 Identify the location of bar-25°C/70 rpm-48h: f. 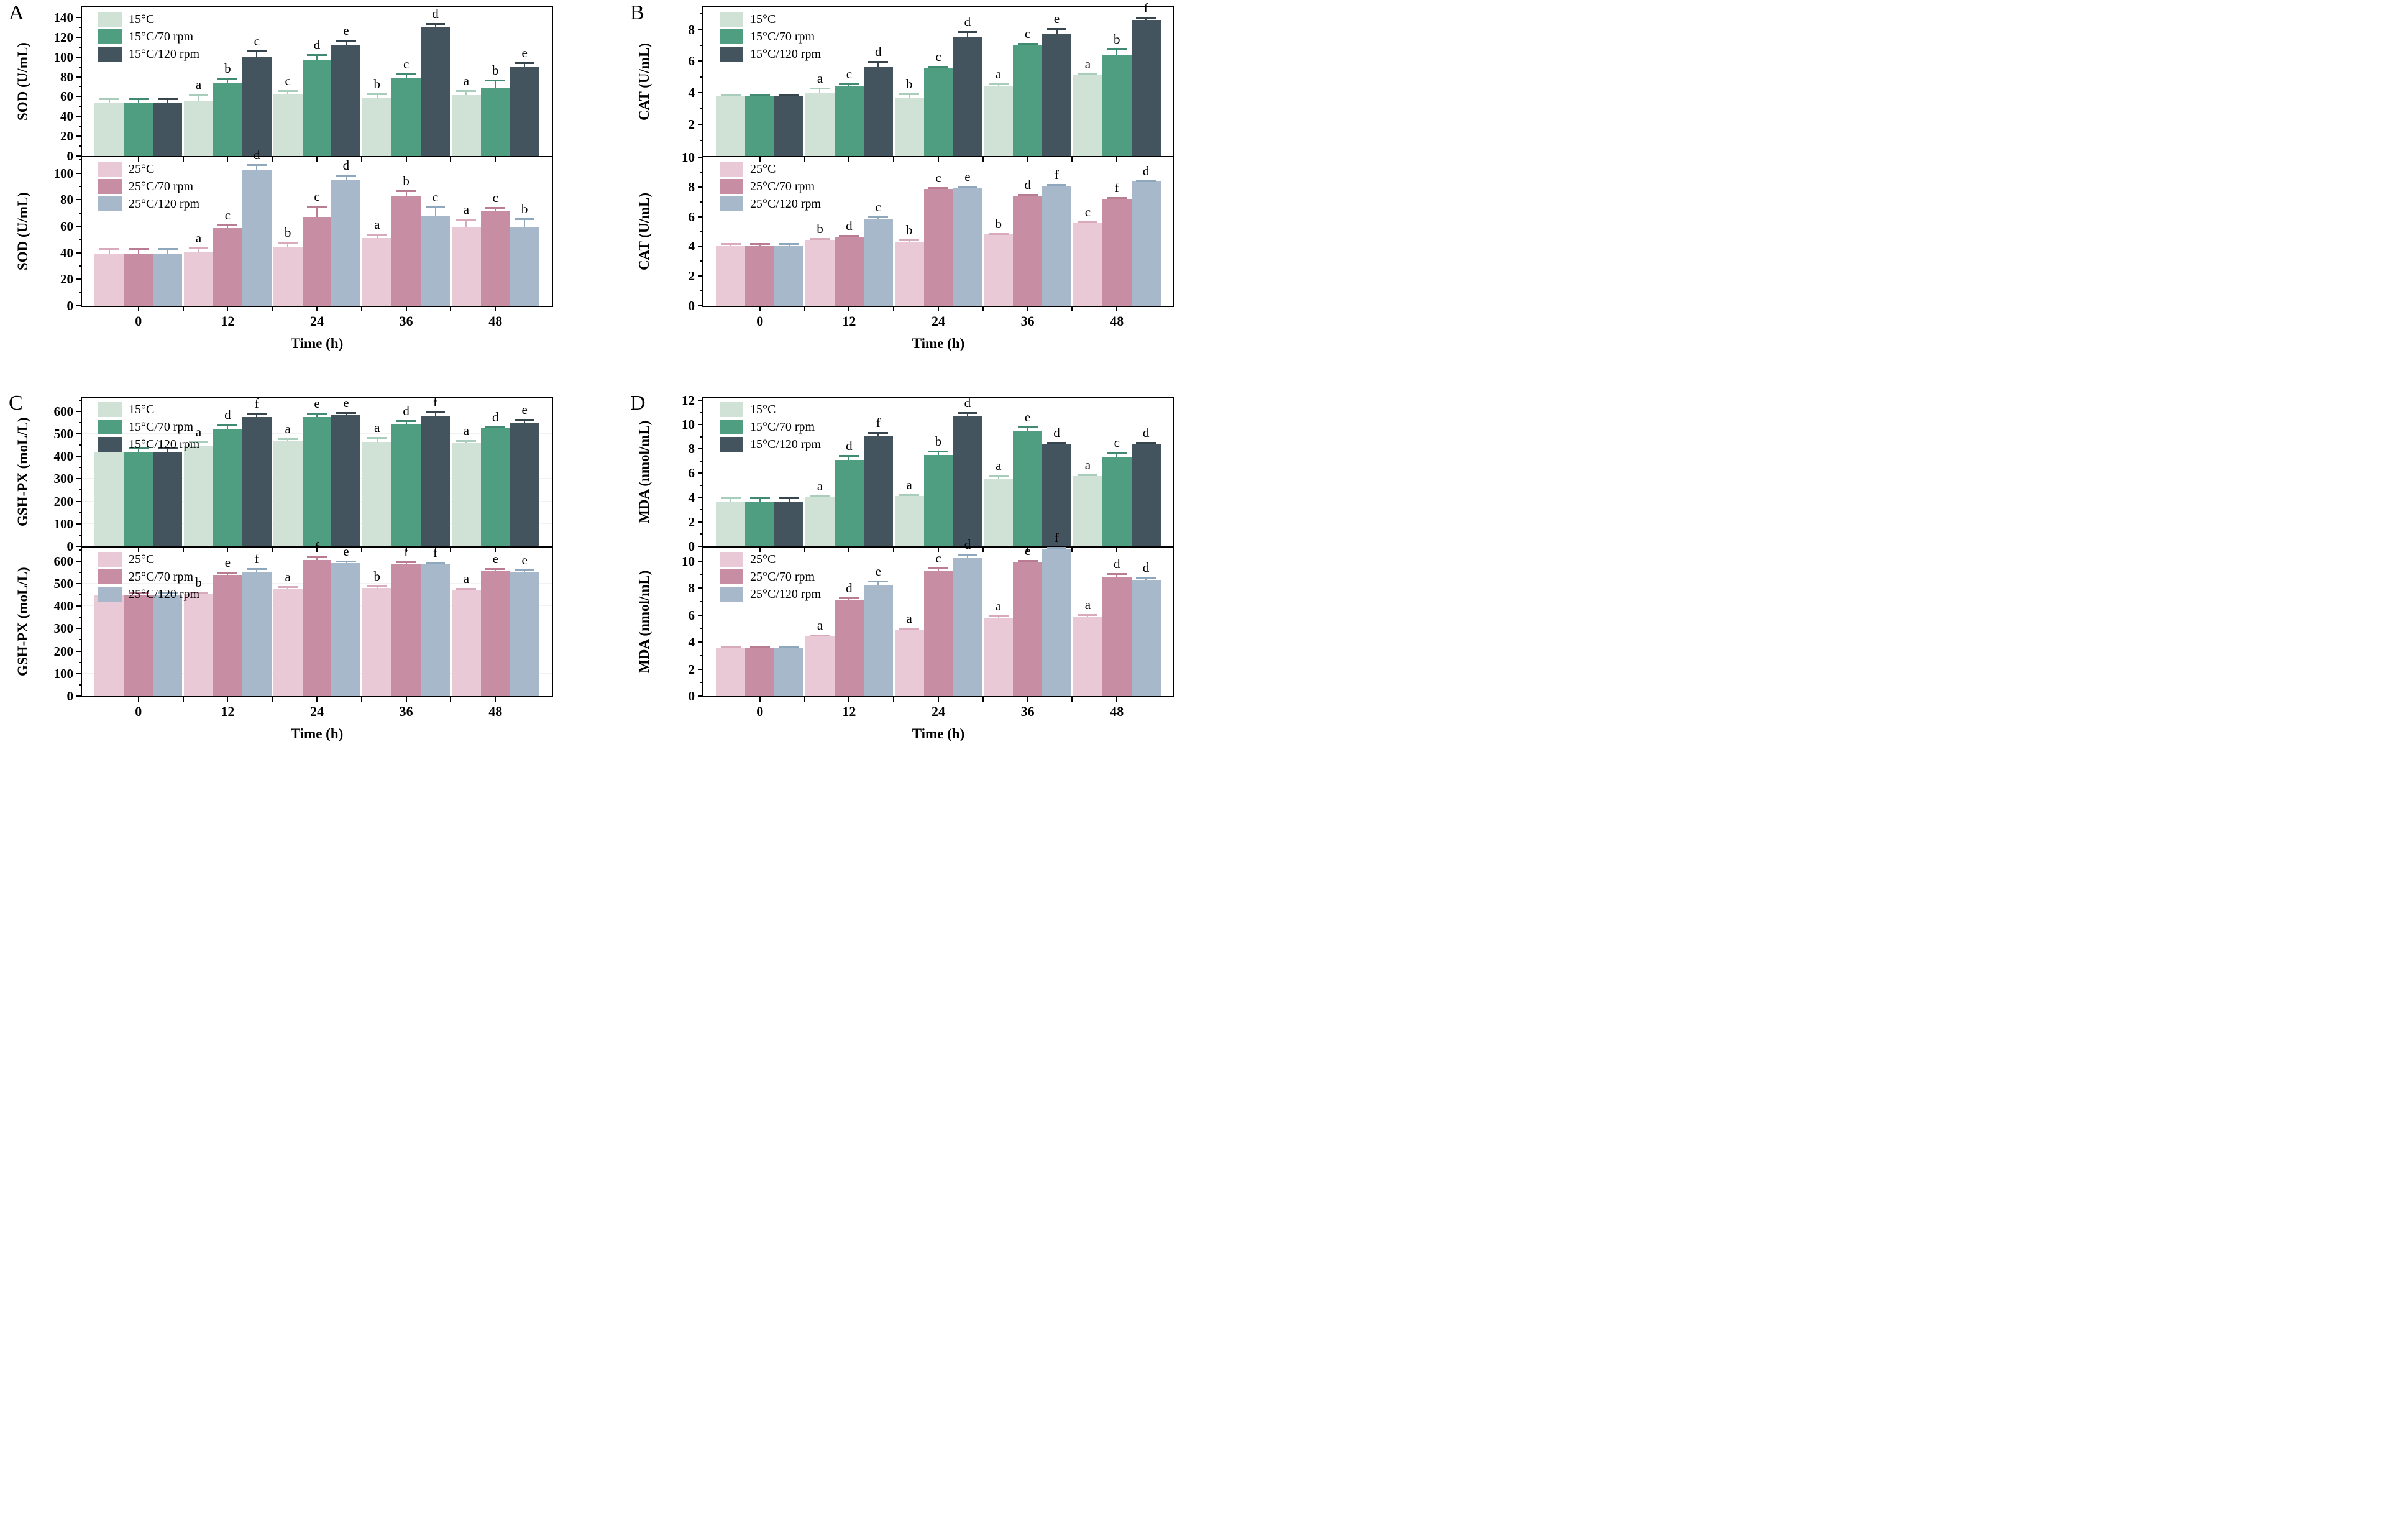
(1117, 231).